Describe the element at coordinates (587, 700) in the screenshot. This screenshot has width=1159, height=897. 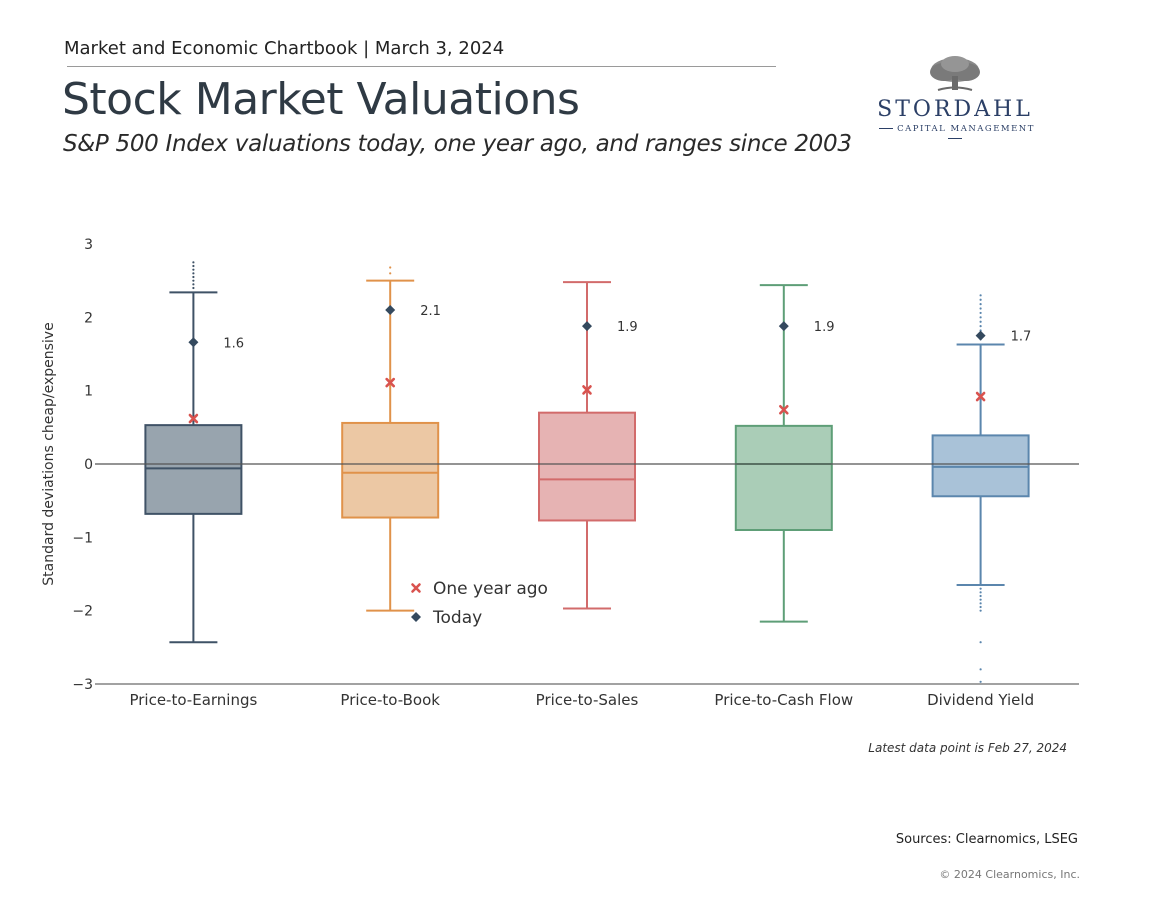
I see `x-tick-label: Price-to-Sales` at that location.